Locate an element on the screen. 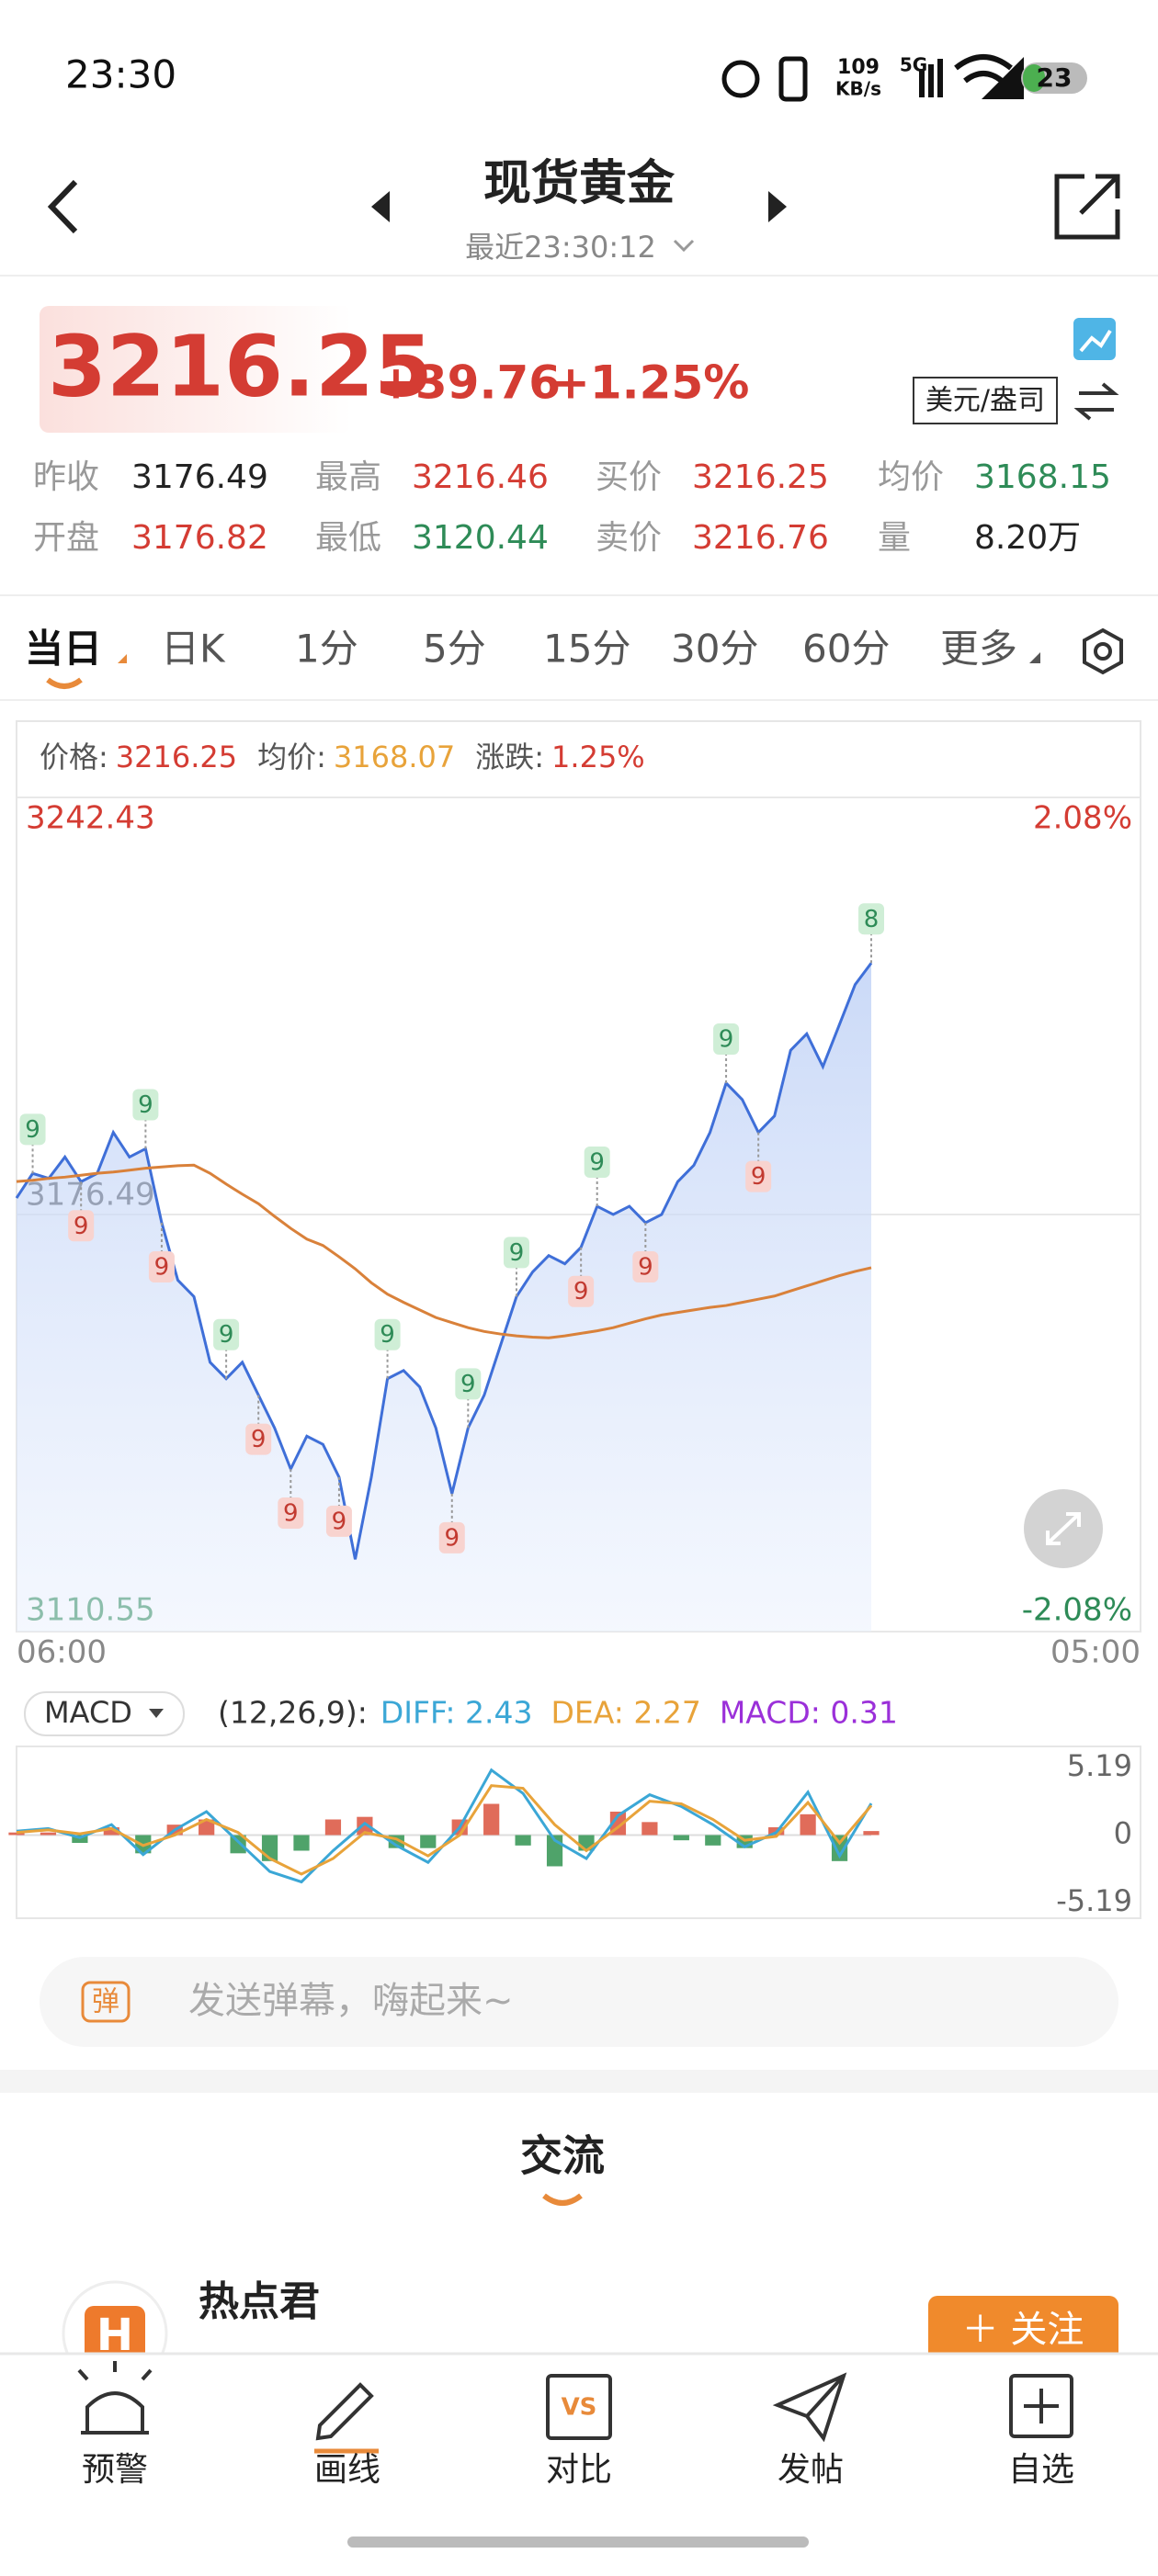 This screenshot has width=1158, height=2576. stat-value: 8.20万 is located at coordinates (1027, 538).